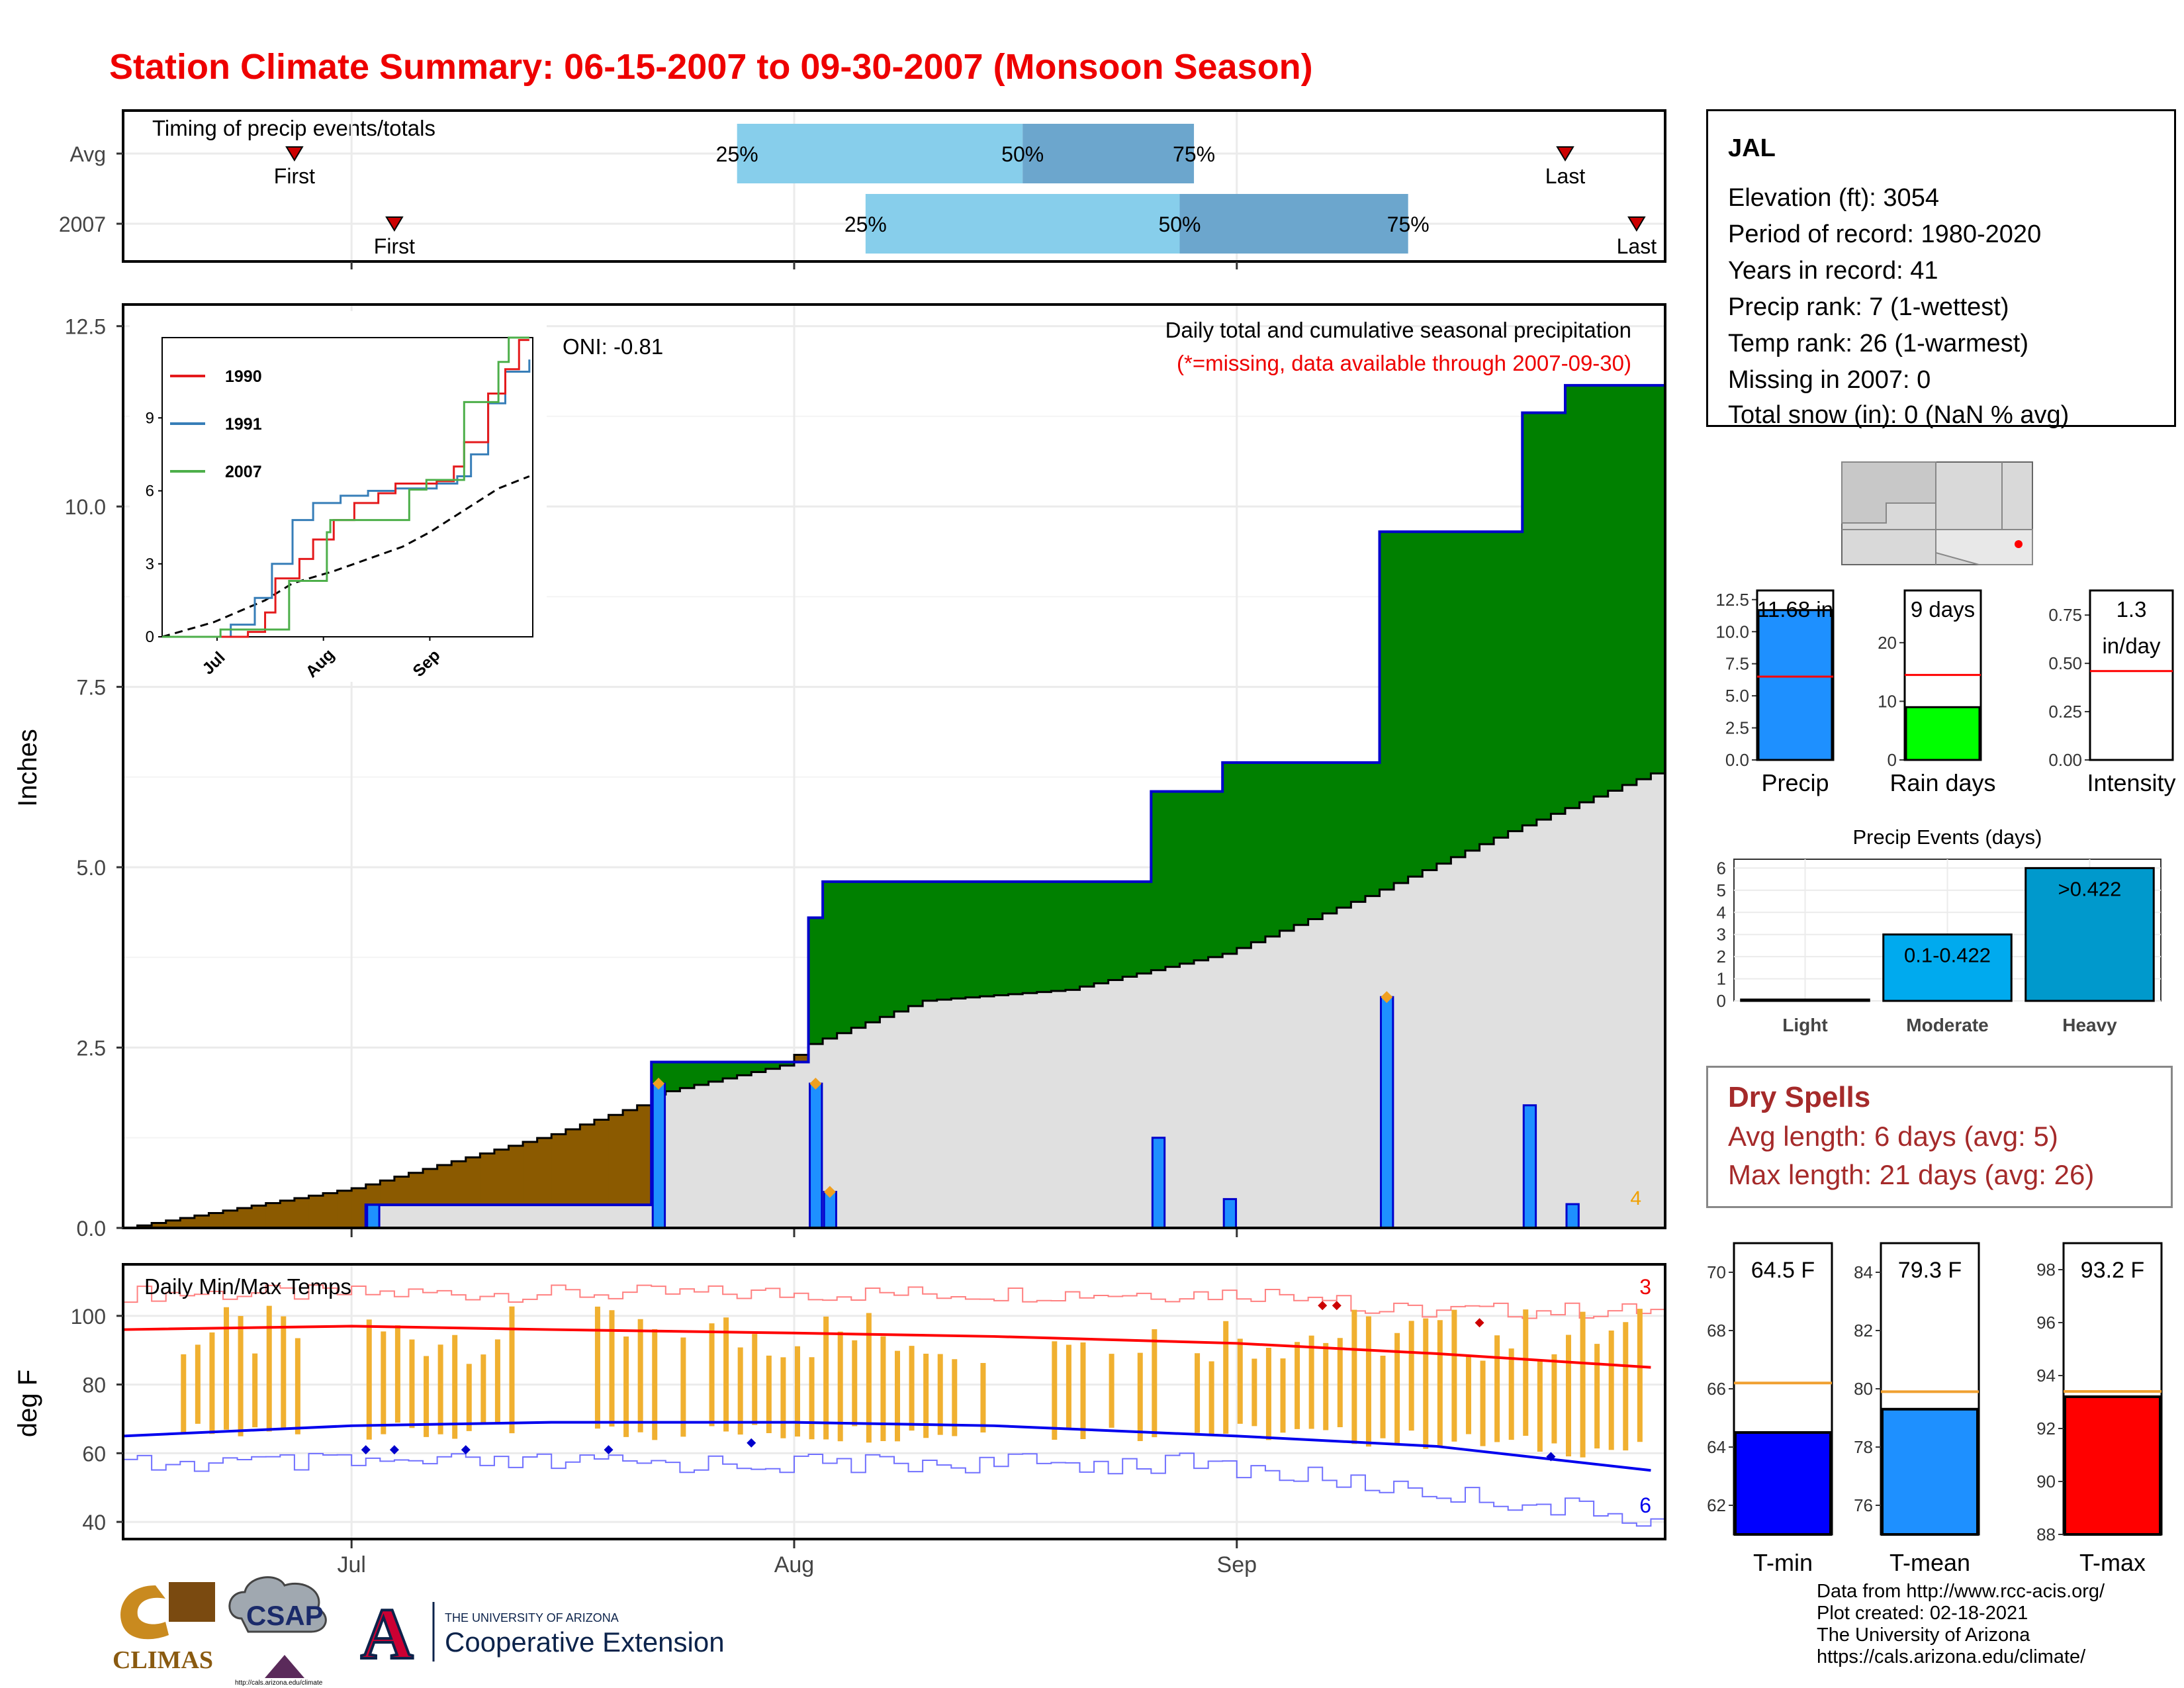 The image size is (2184, 1688). I want to click on raindays-mini-ytick: 20, so click(1888, 643).